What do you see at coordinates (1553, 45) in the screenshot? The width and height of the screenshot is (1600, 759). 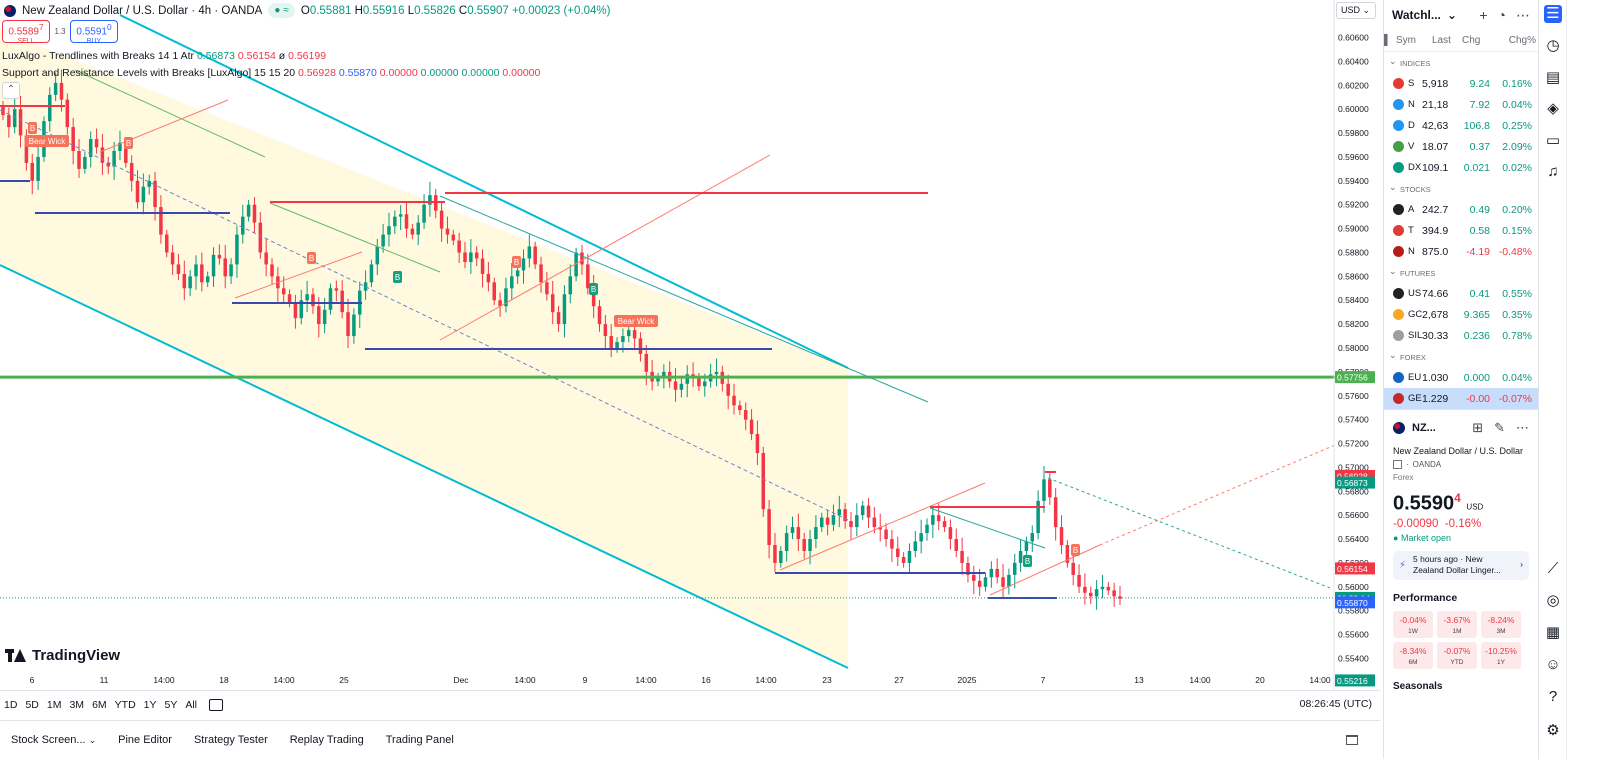 I see `alerts-clock-icon: ◷` at bounding box center [1553, 45].